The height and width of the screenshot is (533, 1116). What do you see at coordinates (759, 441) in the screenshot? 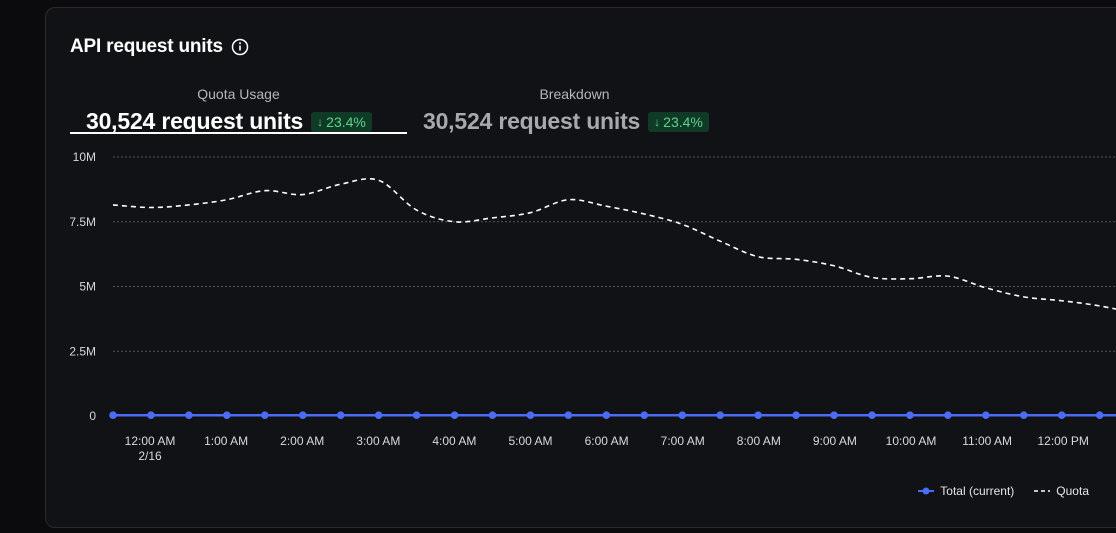
I see `x-tick-label: 8:00 AM` at bounding box center [759, 441].